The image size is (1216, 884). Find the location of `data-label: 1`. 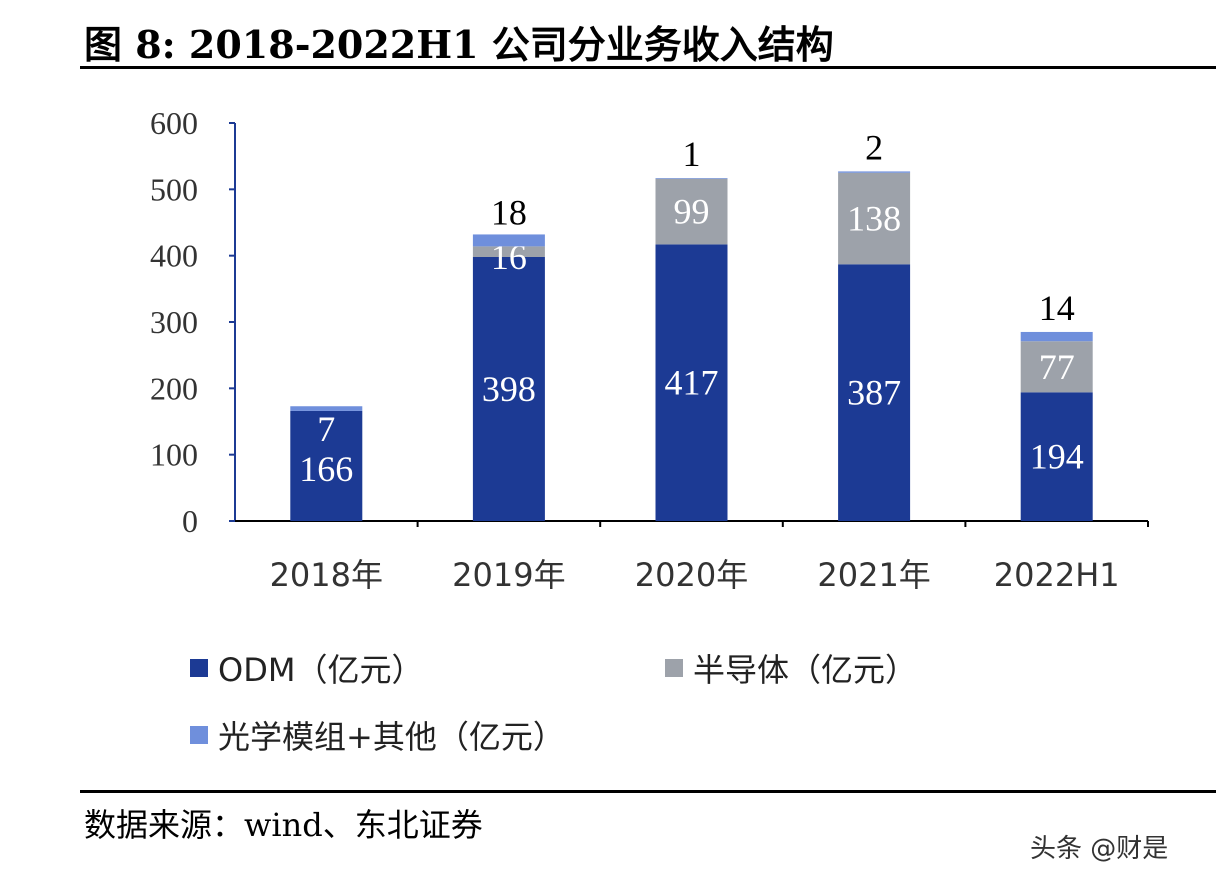

data-label: 1 is located at coordinates (692, 154).